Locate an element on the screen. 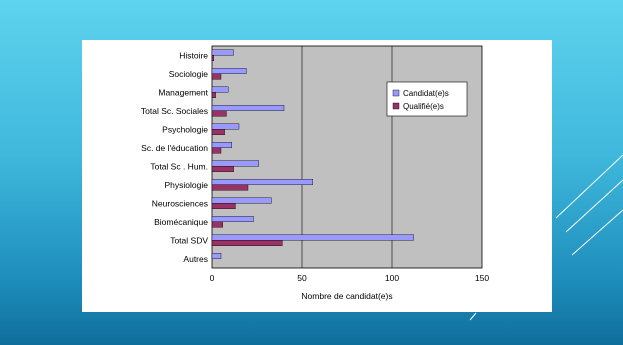  category-label: Physiologie is located at coordinates (187, 185).